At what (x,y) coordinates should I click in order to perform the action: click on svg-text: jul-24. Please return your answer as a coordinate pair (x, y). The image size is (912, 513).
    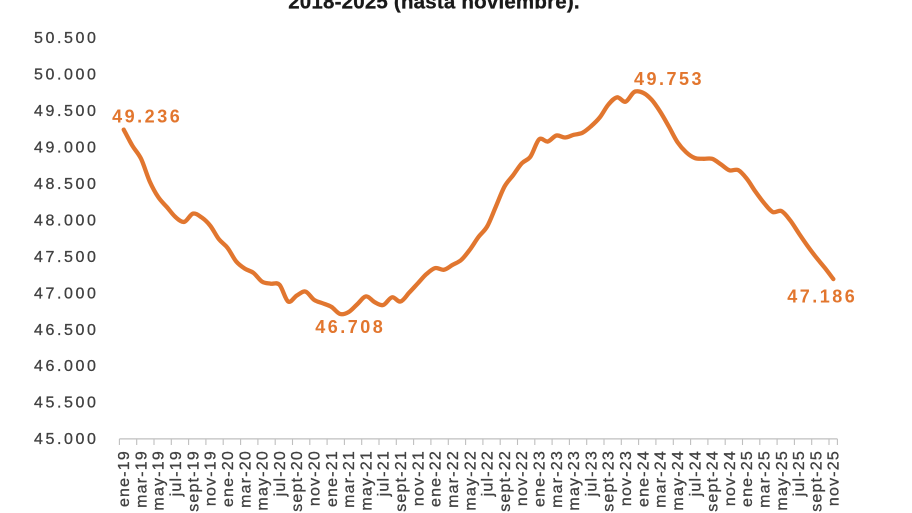
    Looking at the image, I should click on (695, 473).